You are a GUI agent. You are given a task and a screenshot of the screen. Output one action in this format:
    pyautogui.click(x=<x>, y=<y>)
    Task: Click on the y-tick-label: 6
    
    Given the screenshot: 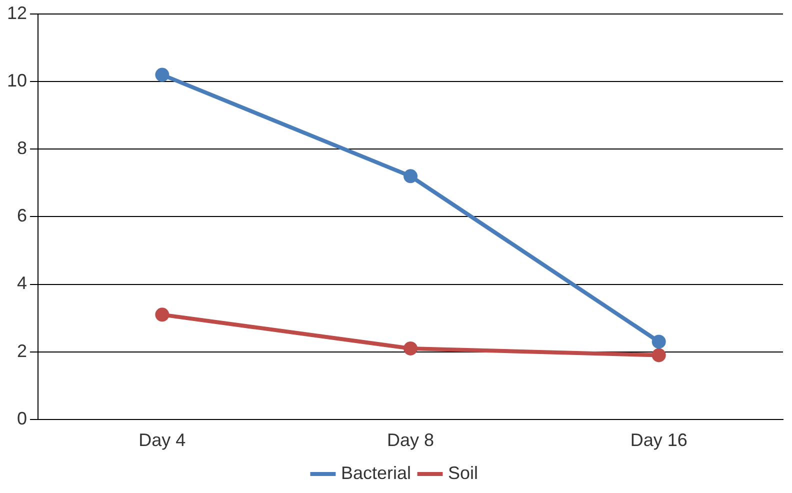 What is the action you would take?
    pyautogui.click(x=22, y=216)
    